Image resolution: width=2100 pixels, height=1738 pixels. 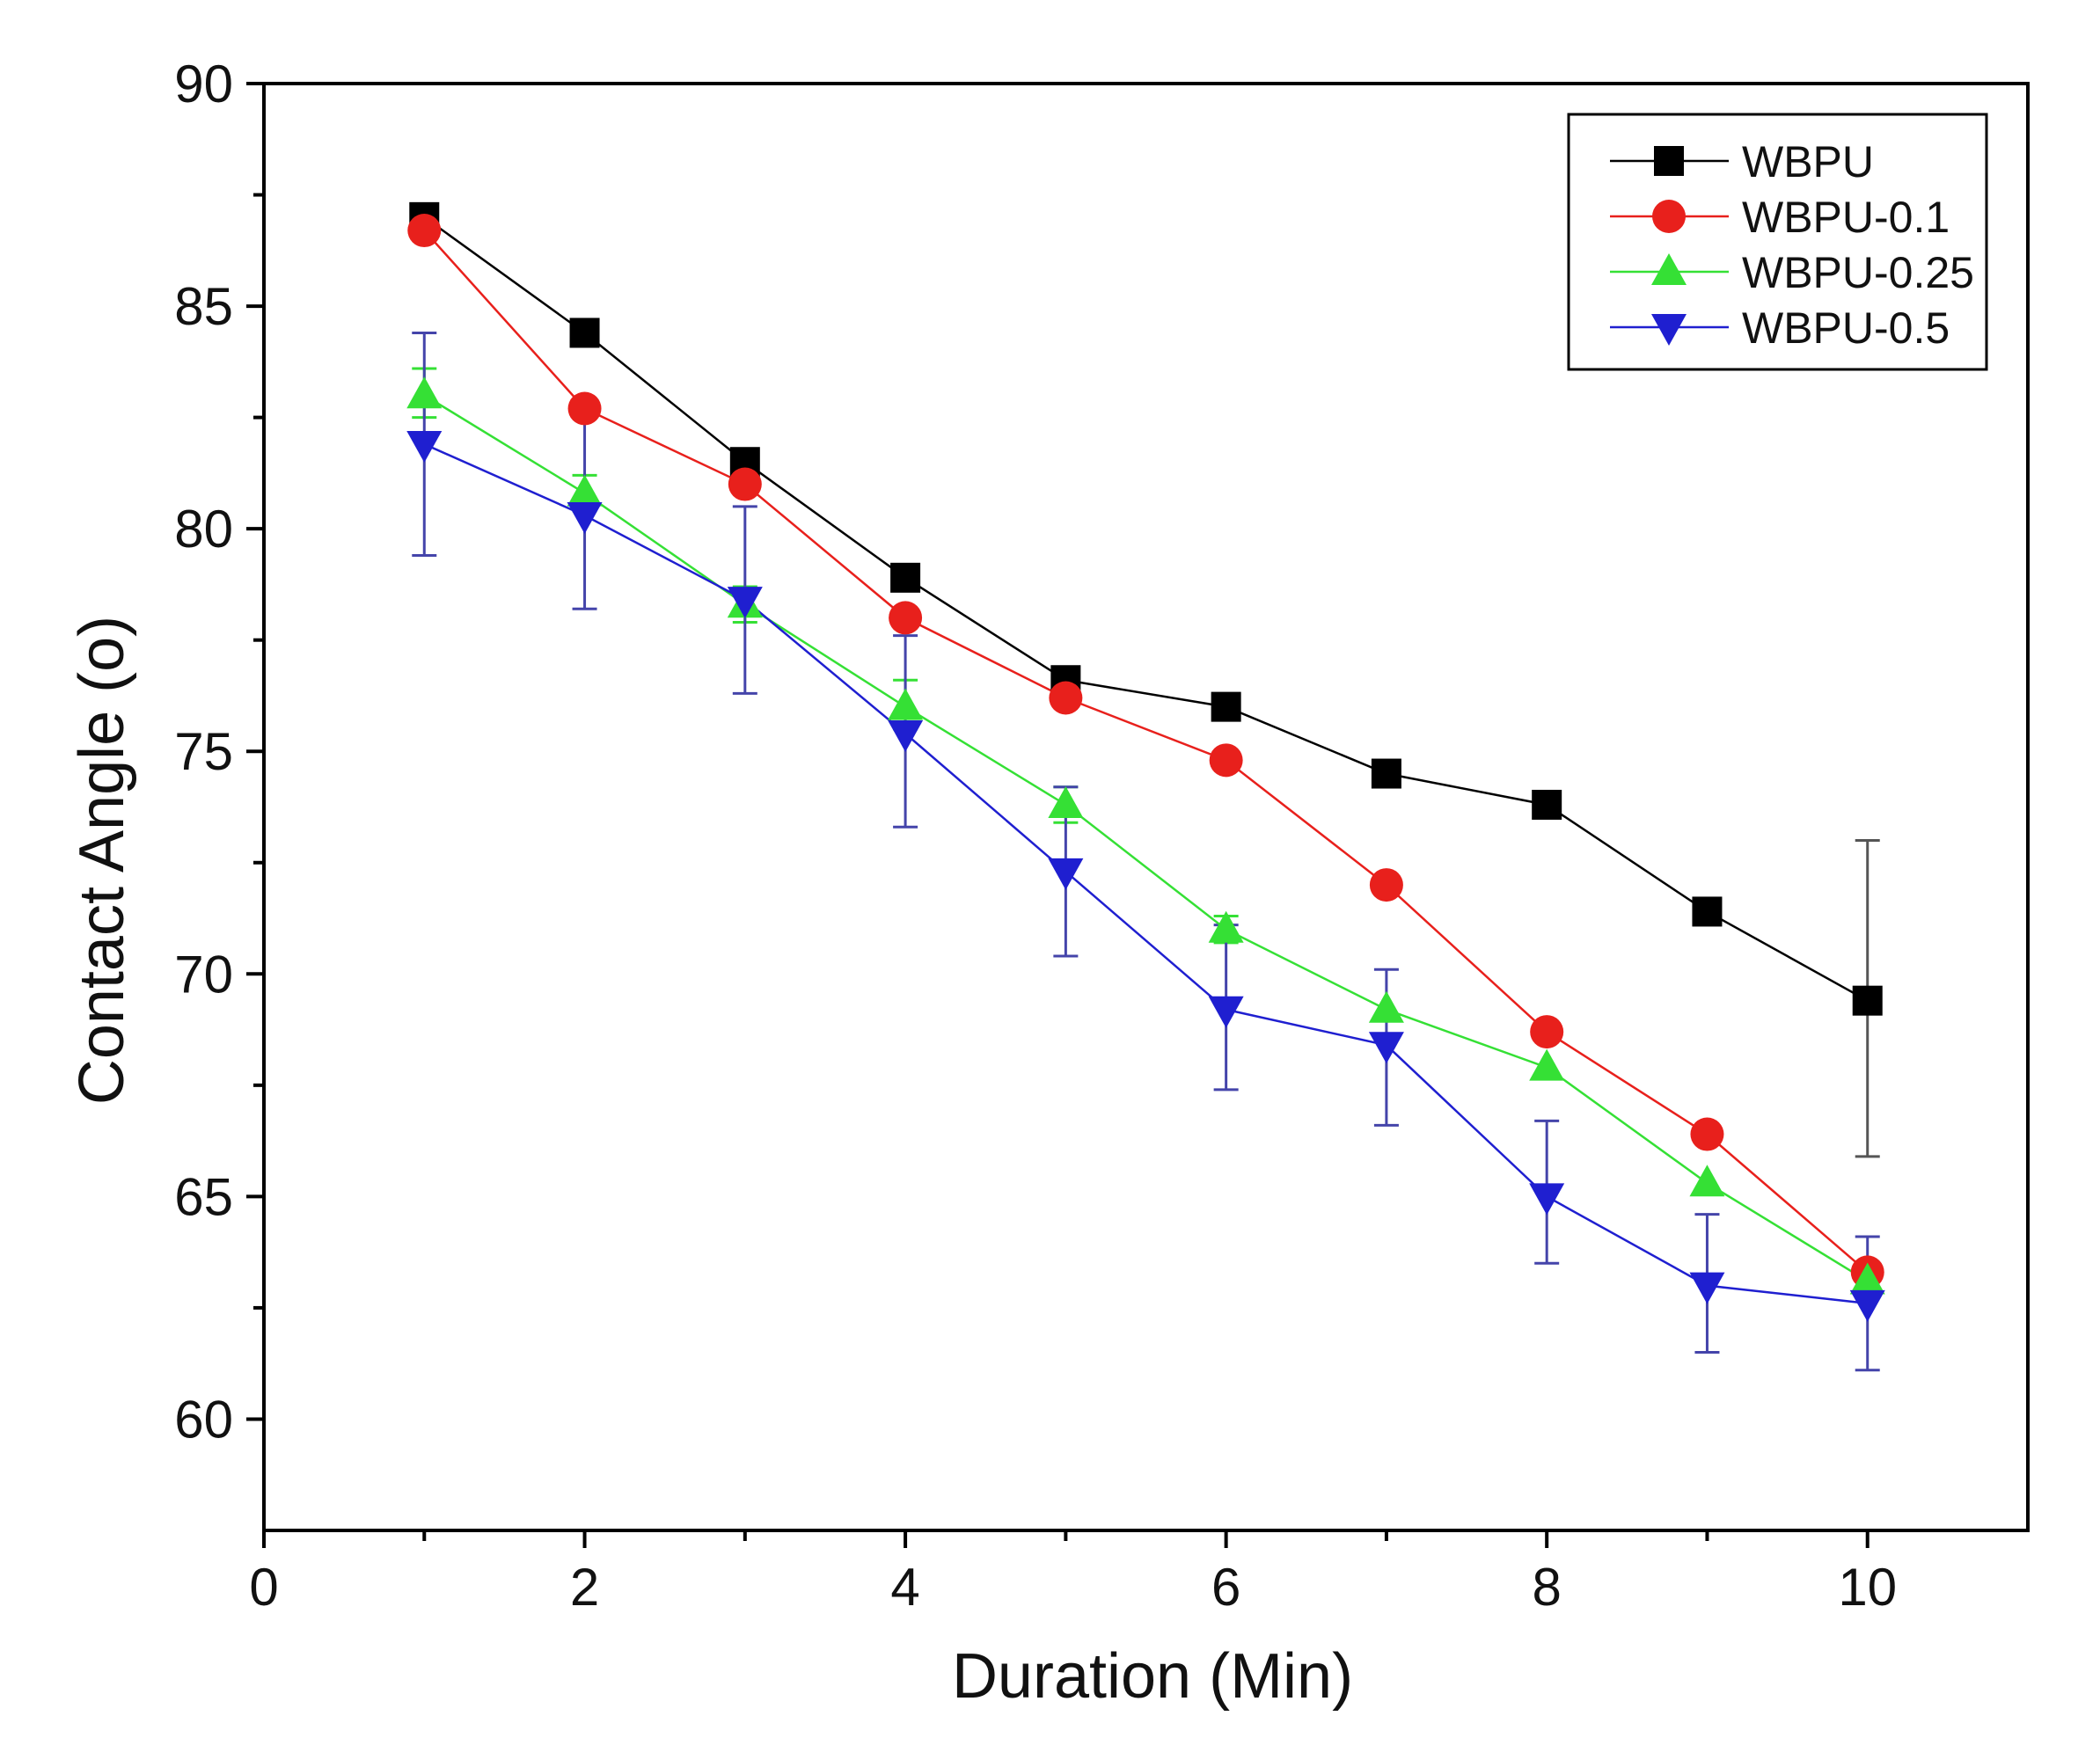 What do you see at coordinates (203, 1419) in the screenshot?
I see `y-tick-label: 60` at bounding box center [203, 1419].